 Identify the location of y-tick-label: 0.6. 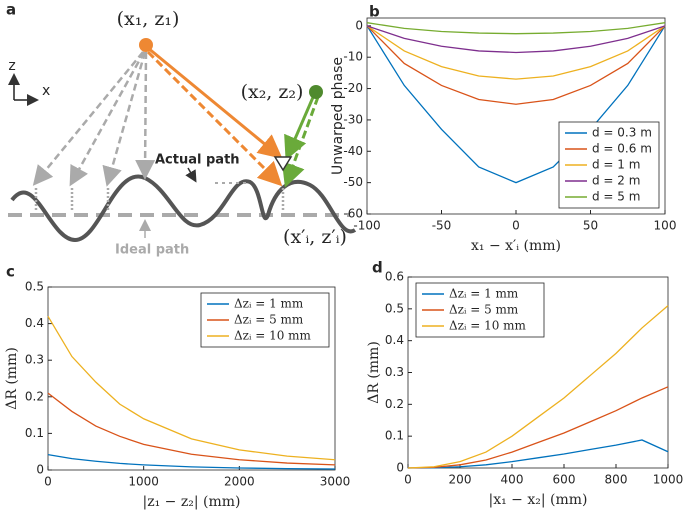
(394, 277).